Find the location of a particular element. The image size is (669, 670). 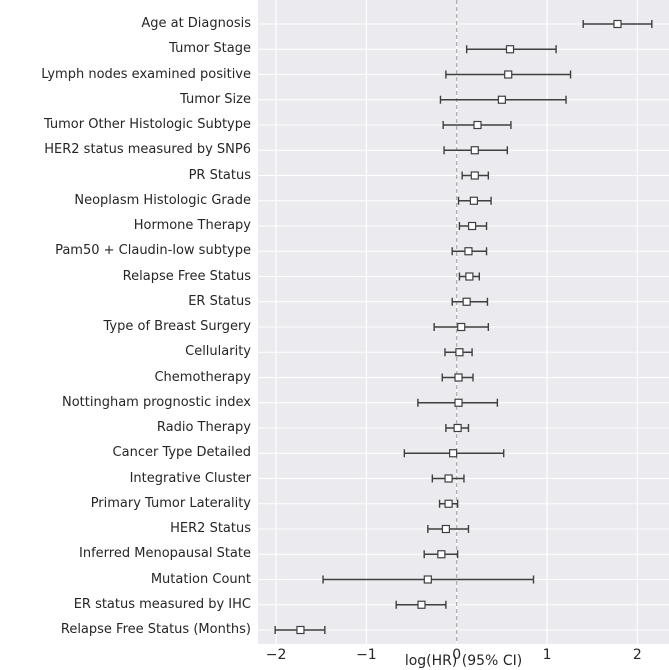

y-axis-label: Integrative Cluster is located at coordinates (190, 478).